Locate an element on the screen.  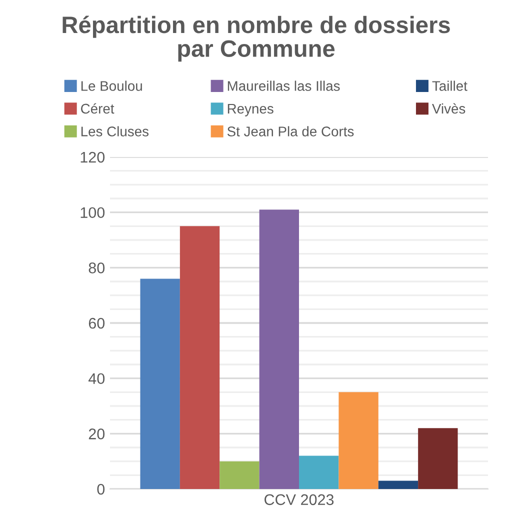
y-tick-label: 120 is located at coordinates (92, 157).